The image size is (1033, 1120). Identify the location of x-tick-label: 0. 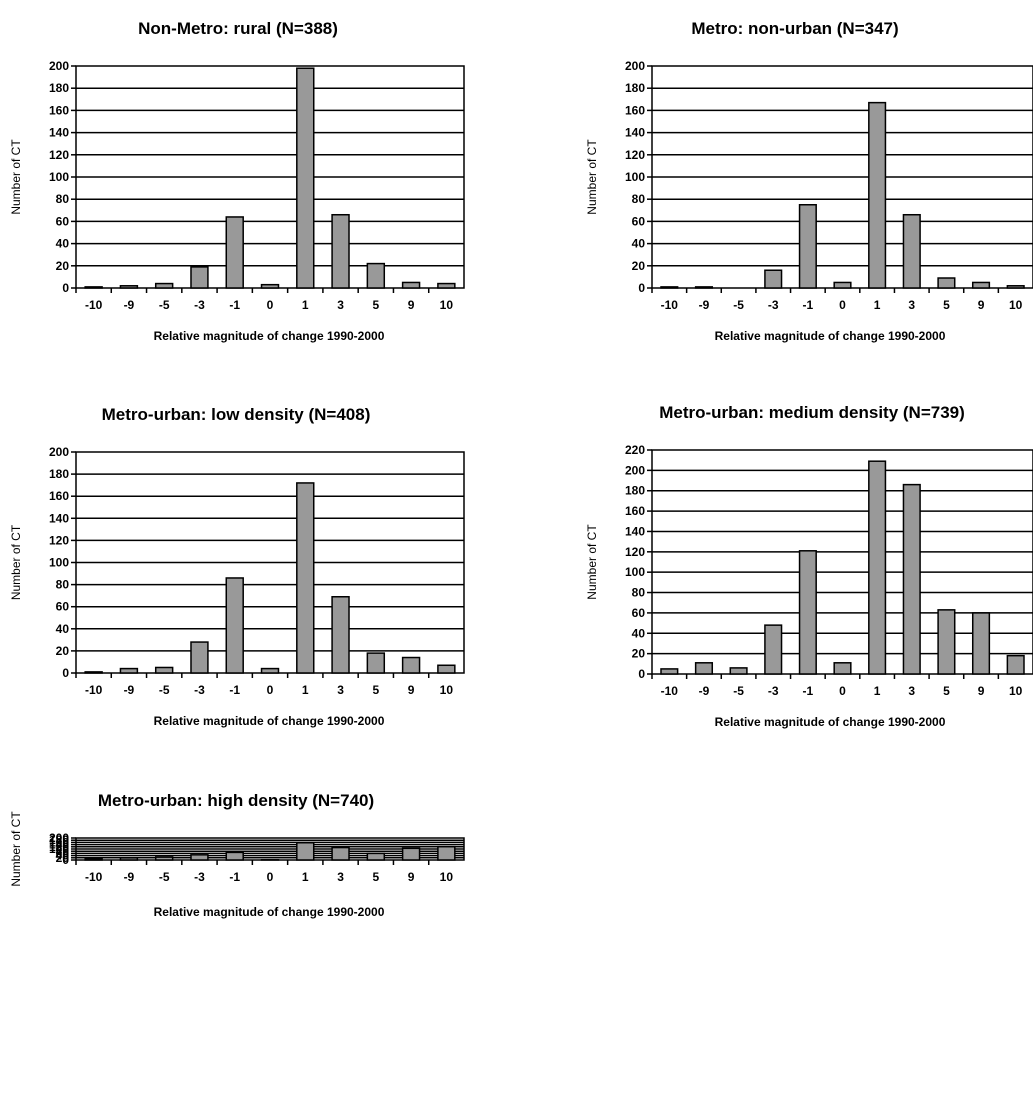
(842, 691).